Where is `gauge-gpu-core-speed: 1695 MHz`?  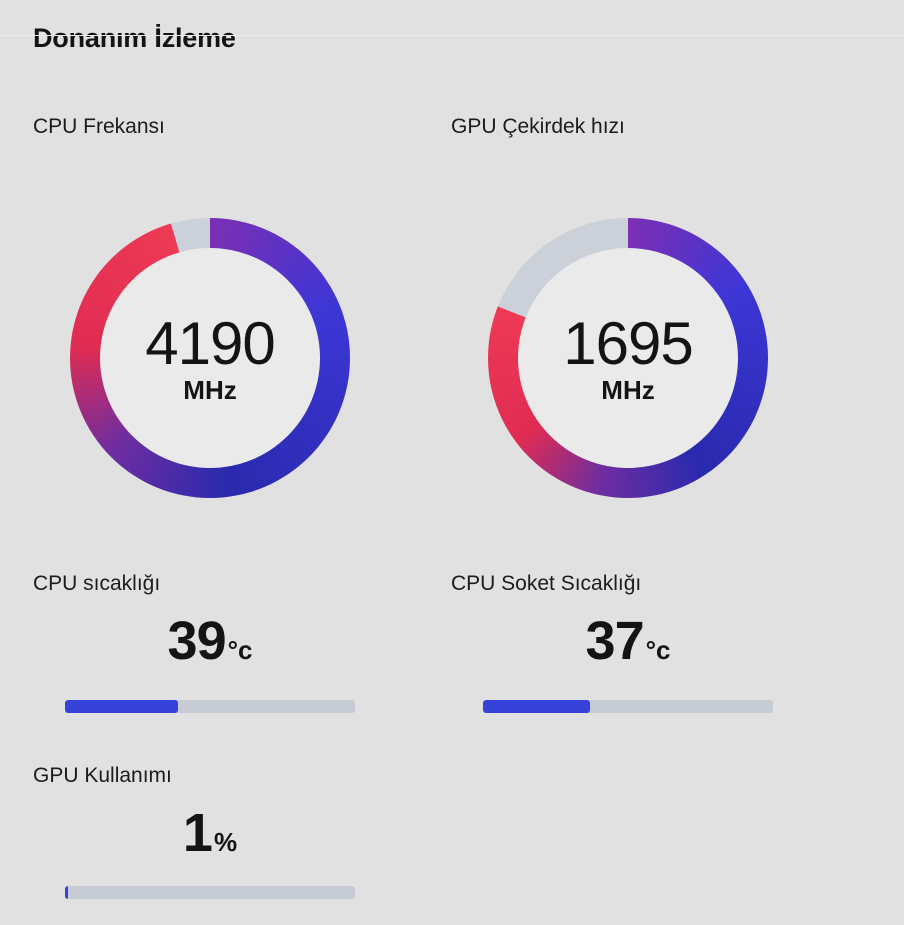
gauge-gpu-core-speed: 1695 MHz is located at coordinates (660, 358).